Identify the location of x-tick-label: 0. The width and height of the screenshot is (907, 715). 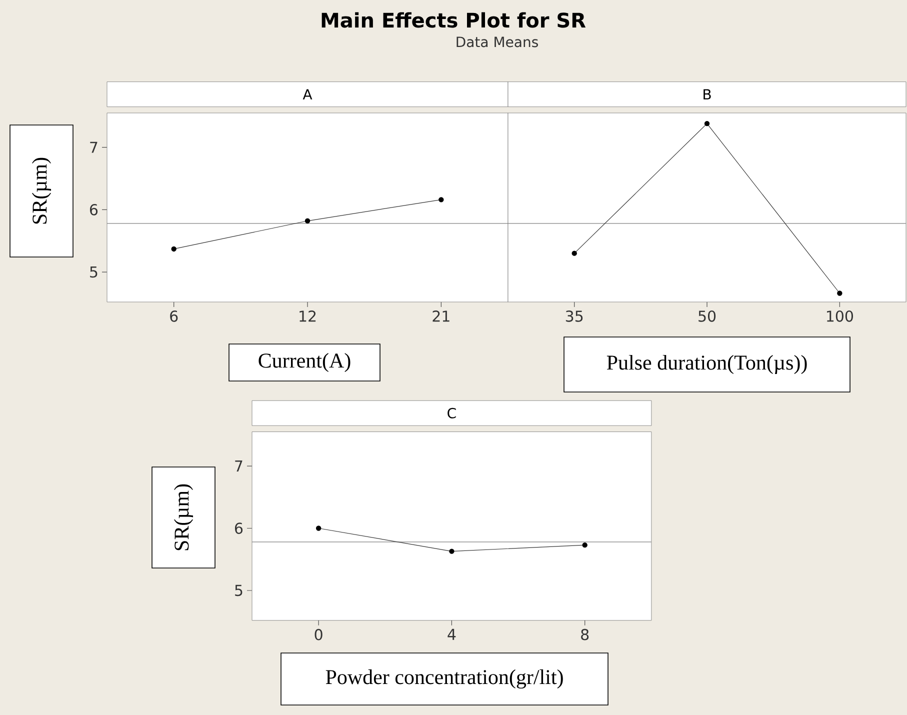
(318, 634).